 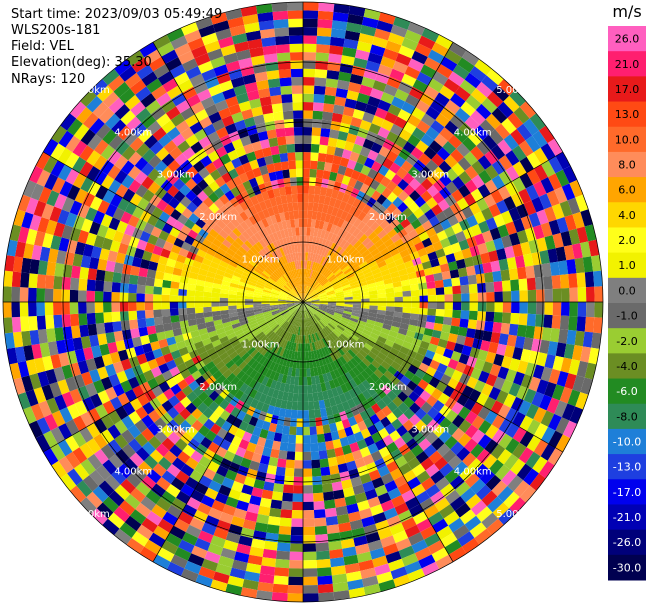 What do you see at coordinates (56, 30) in the screenshot?
I see `instrument-name-text: WLS200s-181` at bounding box center [56, 30].